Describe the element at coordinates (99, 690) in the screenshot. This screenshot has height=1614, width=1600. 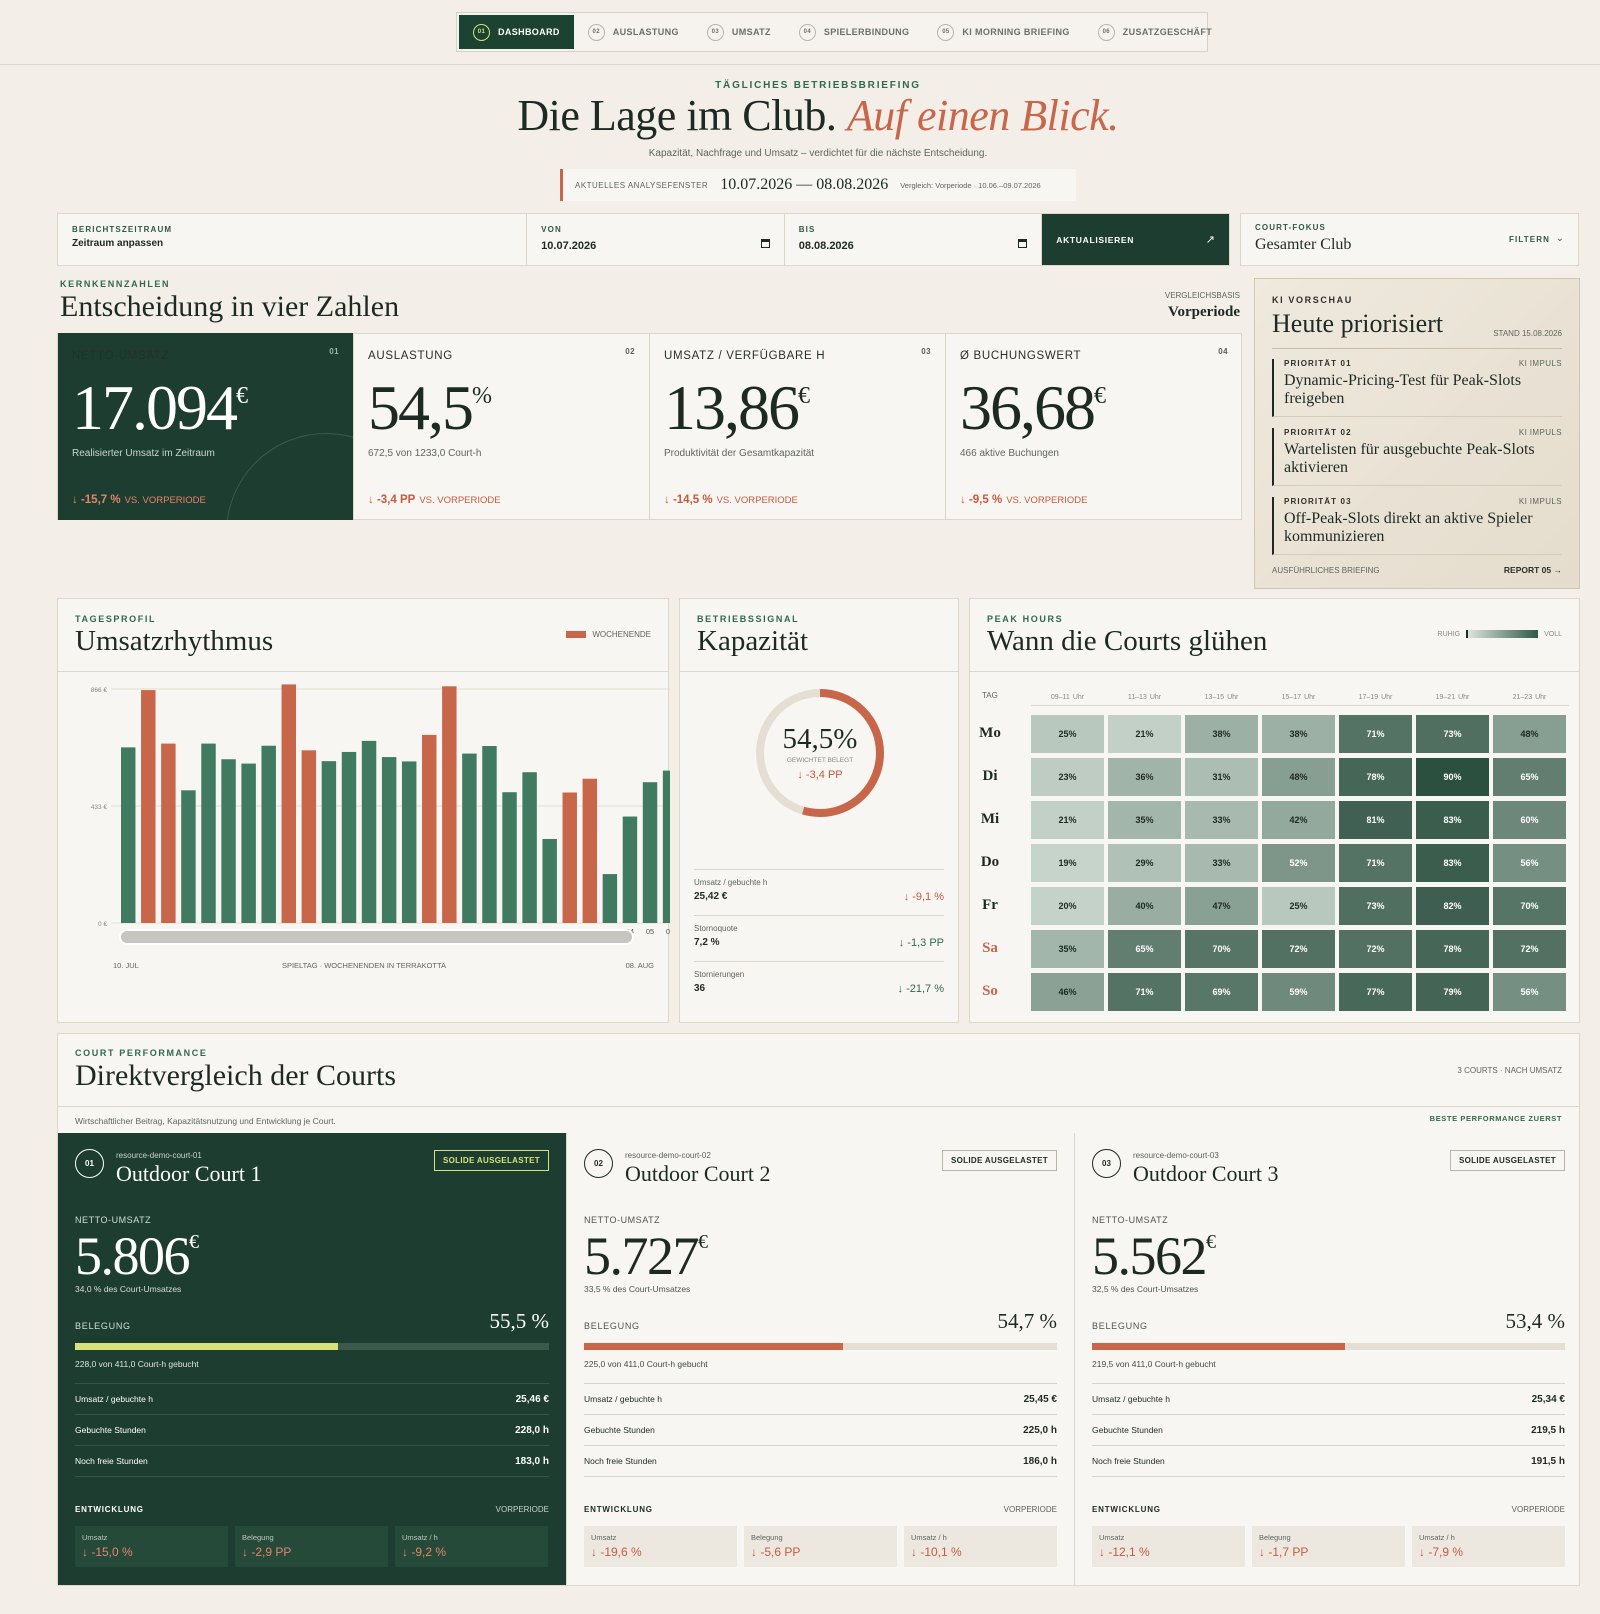
I see `y-tick-label: 866 €` at that location.